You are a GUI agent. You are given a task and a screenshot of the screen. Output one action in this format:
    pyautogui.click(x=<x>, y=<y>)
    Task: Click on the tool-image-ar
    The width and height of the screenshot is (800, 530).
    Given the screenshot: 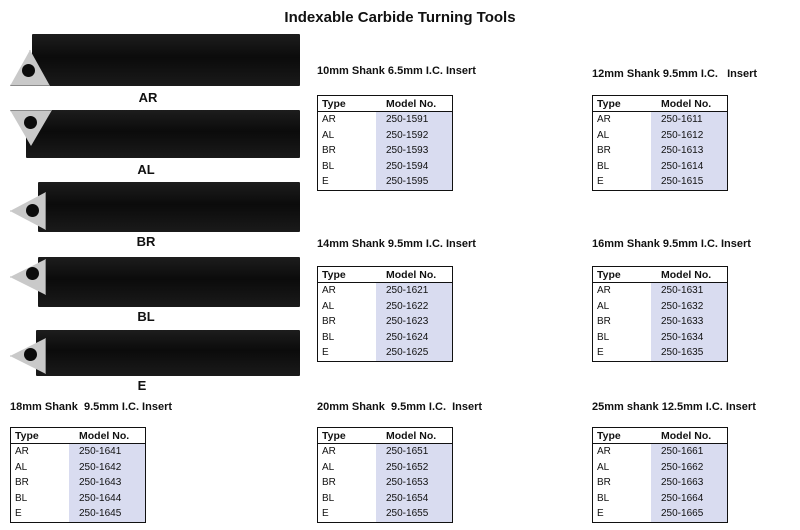 What is the action you would take?
    pyautogui.click(x=155, y=60)
    